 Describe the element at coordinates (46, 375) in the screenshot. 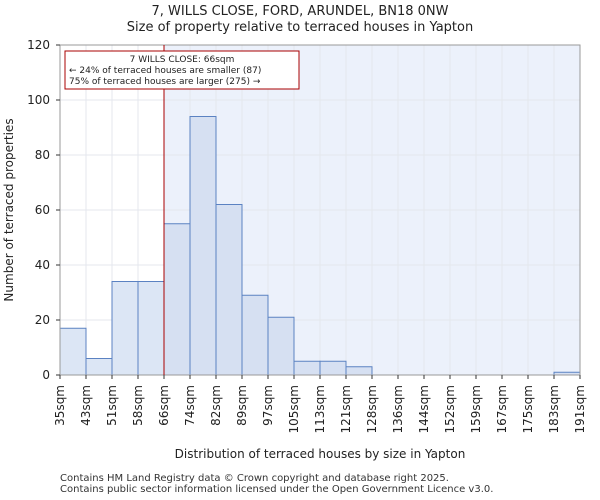

I see `y-tick-label: 0` at that location.